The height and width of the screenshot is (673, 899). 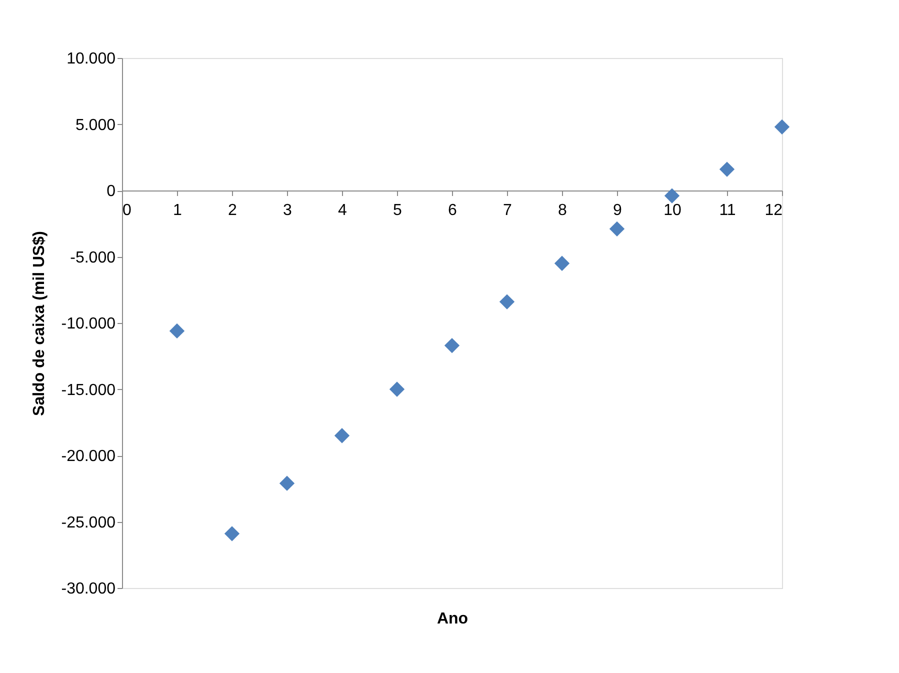 I want to click on x-tick-label: 11, so click(x=727, y=210).